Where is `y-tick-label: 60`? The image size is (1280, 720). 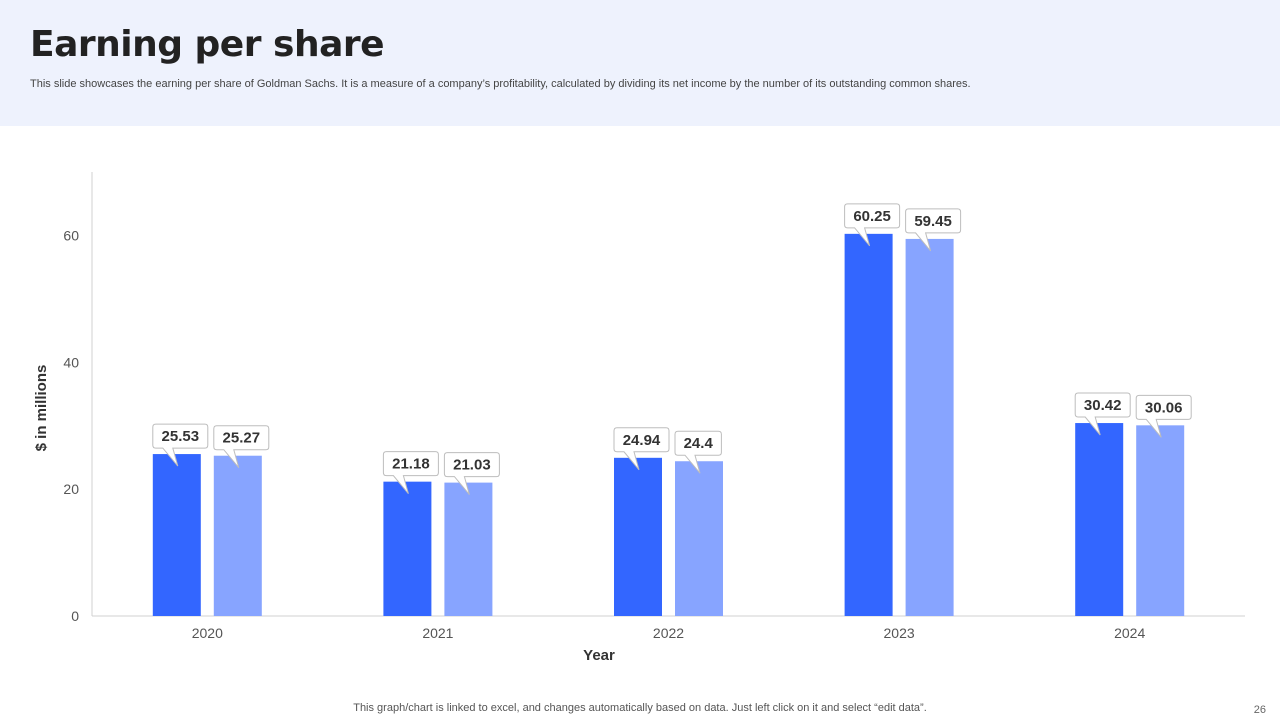 y-tick-label: 60 is located at coordinates (71, 235).